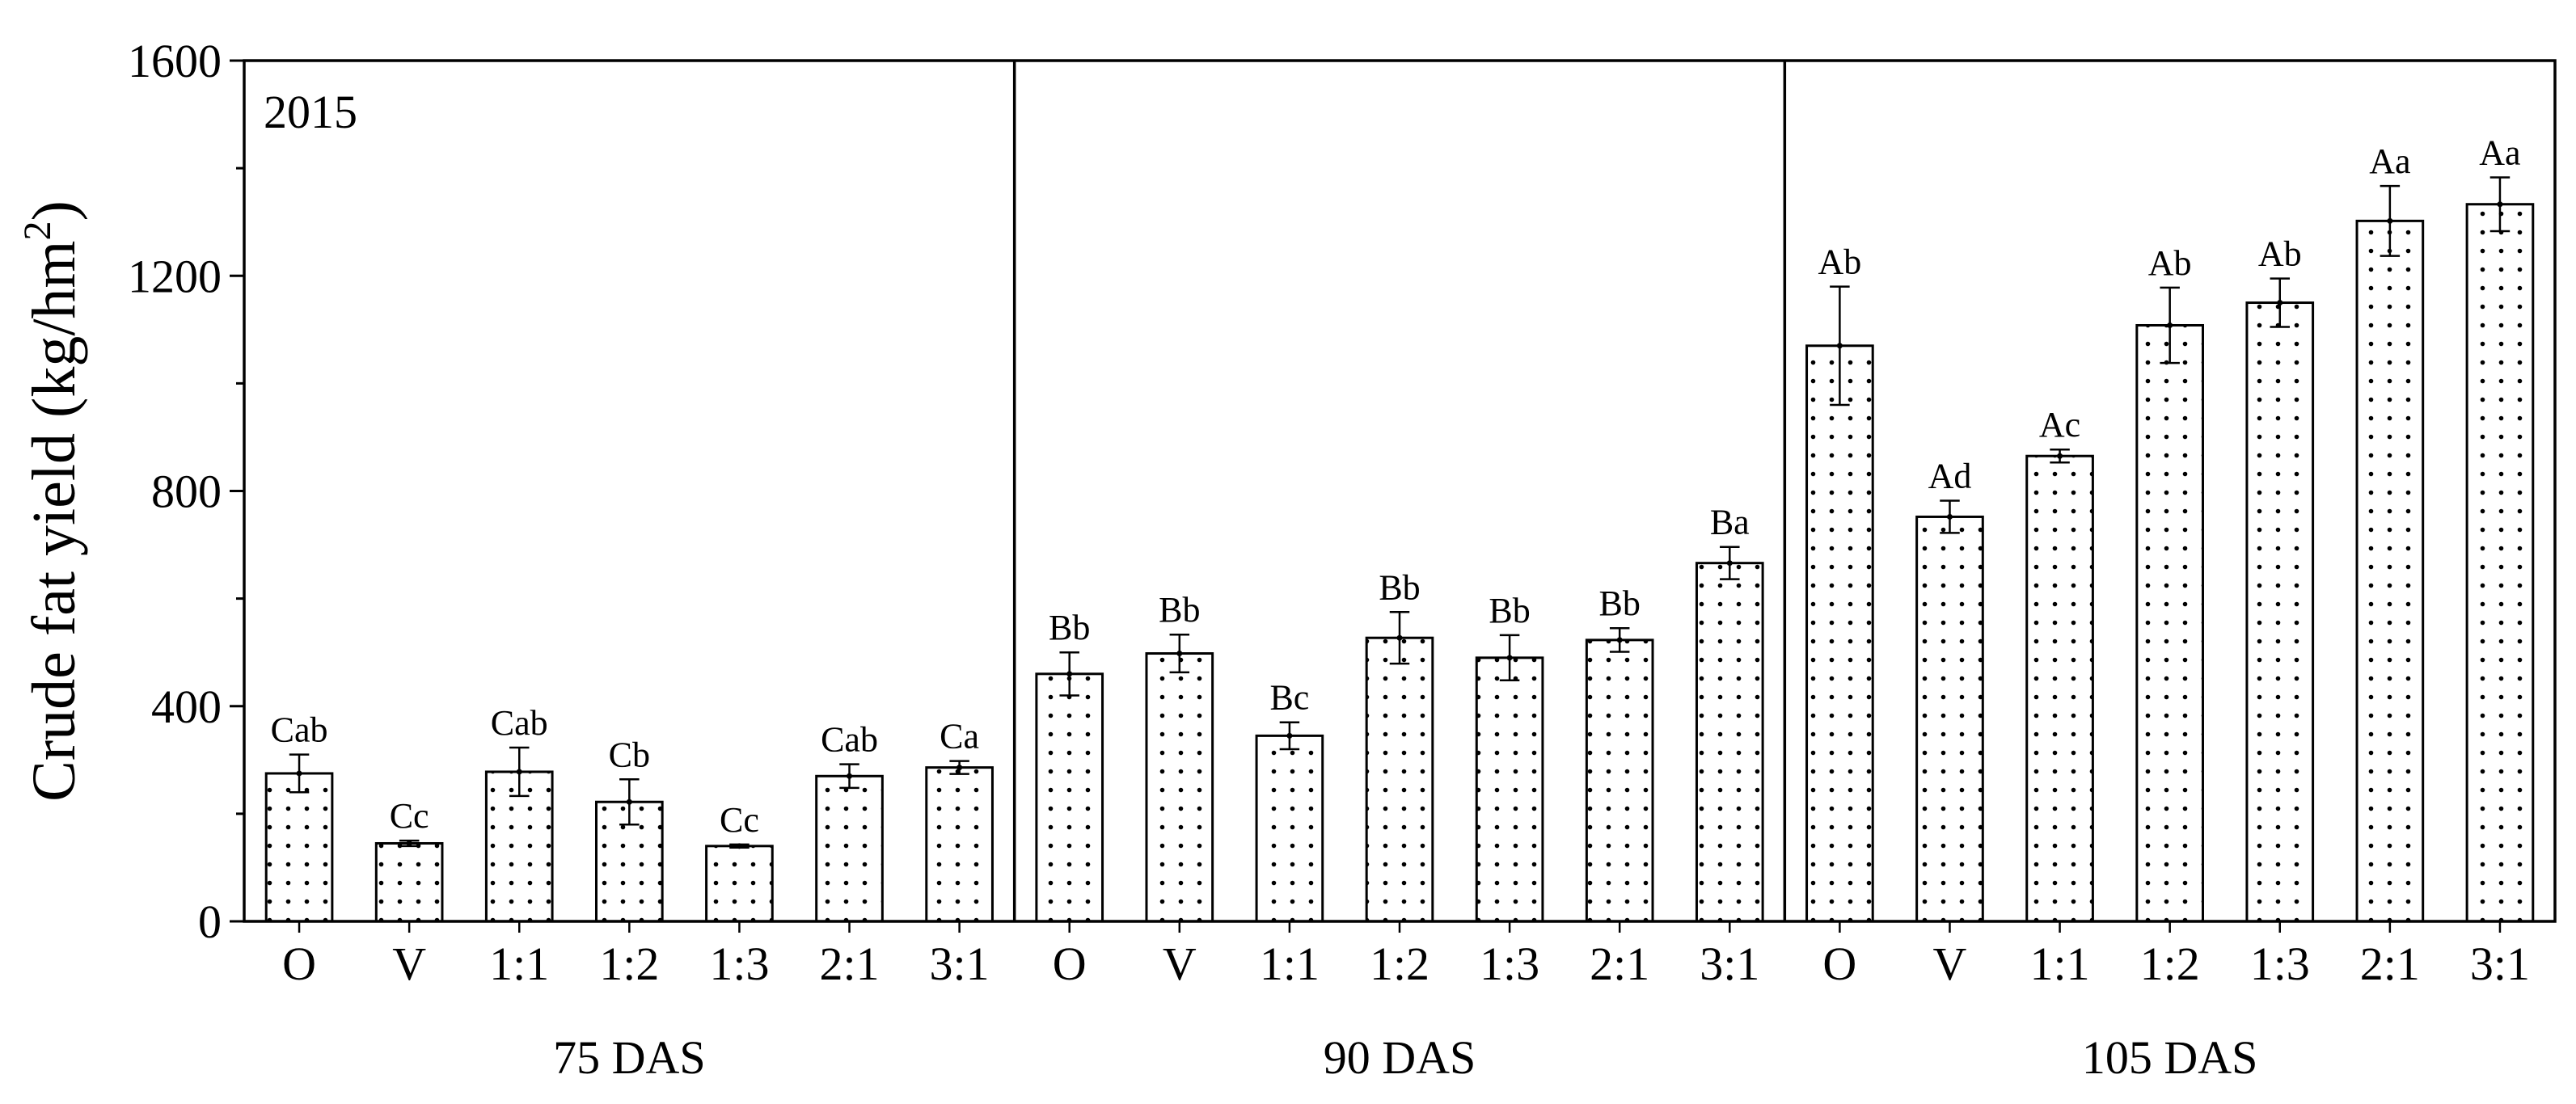 This screenshot has height=1104, width=2576. Describe the element at coordinates (1730, 523) in the screenshot. I see `bar-significance-label: Ba` at that location.